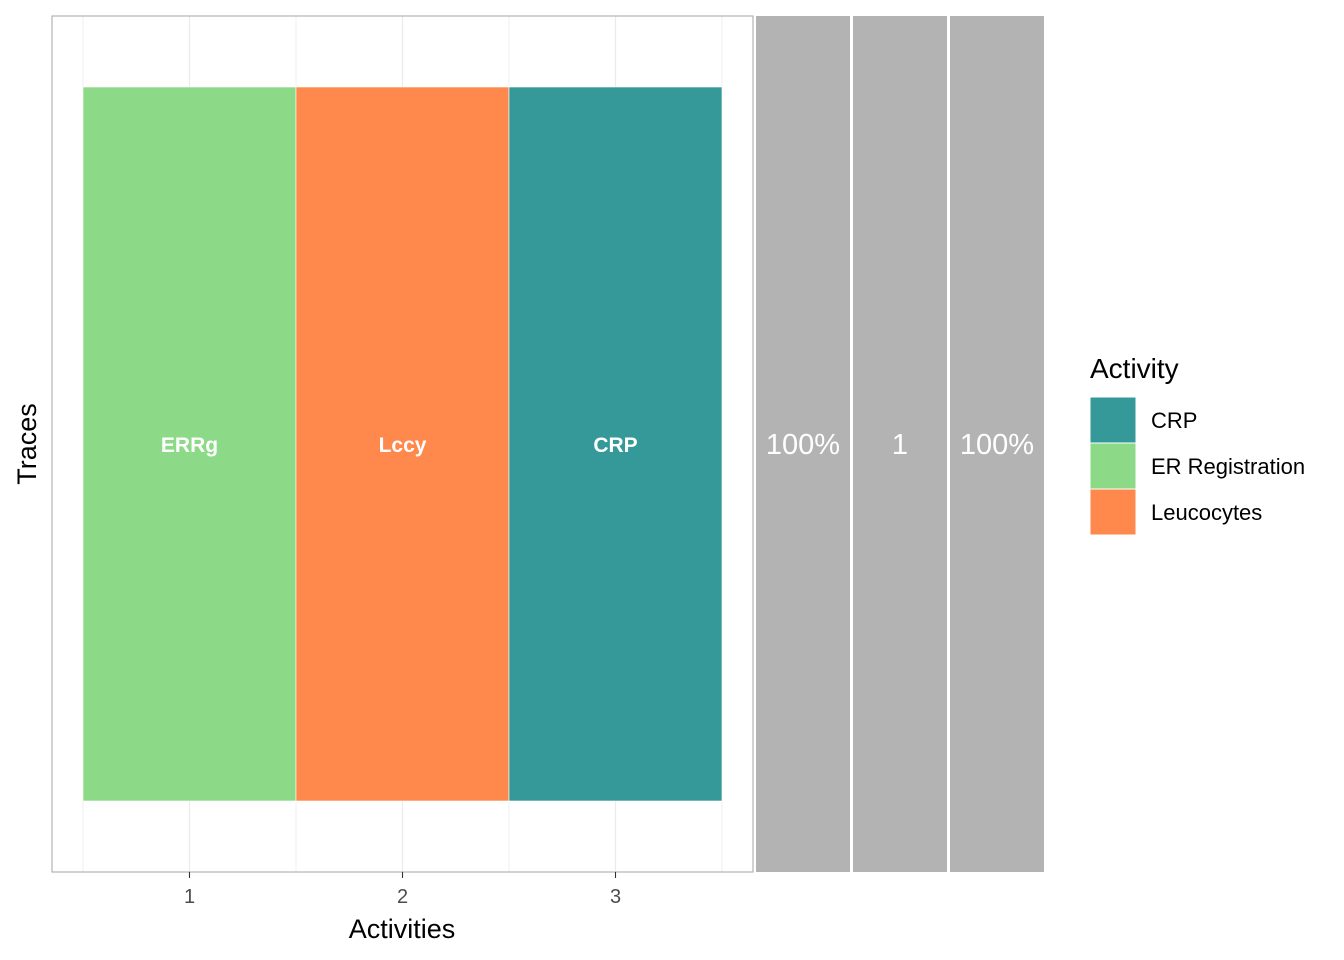 The image size is (1344, 960). Describe the element at coordinates (1197, 444) in the screenshot. I see `legend: Activity CRP ER Registration Leucocytes` at that location.